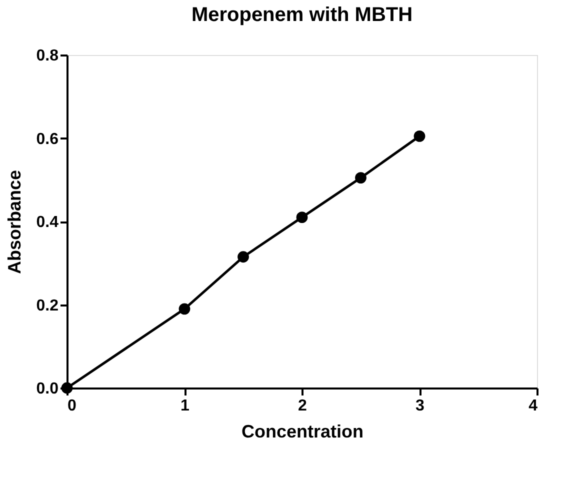 The image size is (571, 485). I want to click on x-tick-label: 3, so click(420, 406).